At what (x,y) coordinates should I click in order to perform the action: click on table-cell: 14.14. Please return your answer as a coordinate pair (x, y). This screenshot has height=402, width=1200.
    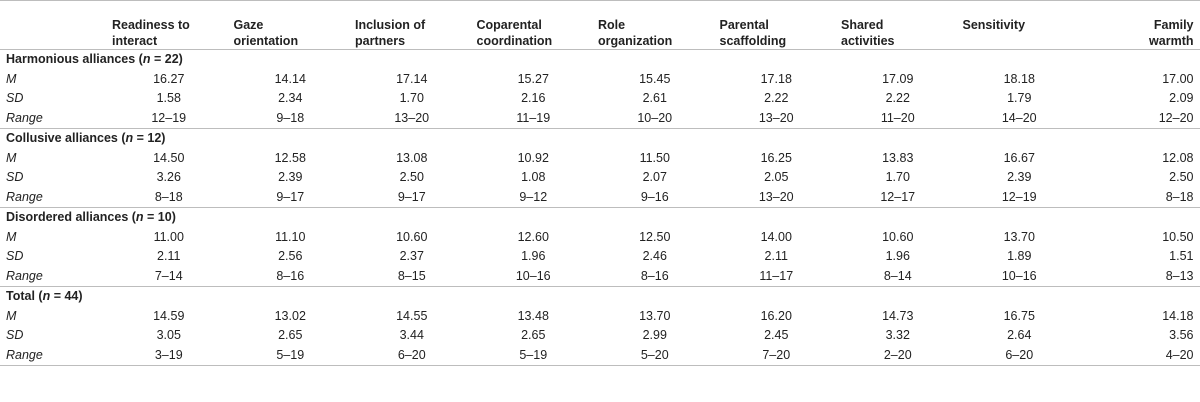
    Looking at the image, I should click on (290, 78).